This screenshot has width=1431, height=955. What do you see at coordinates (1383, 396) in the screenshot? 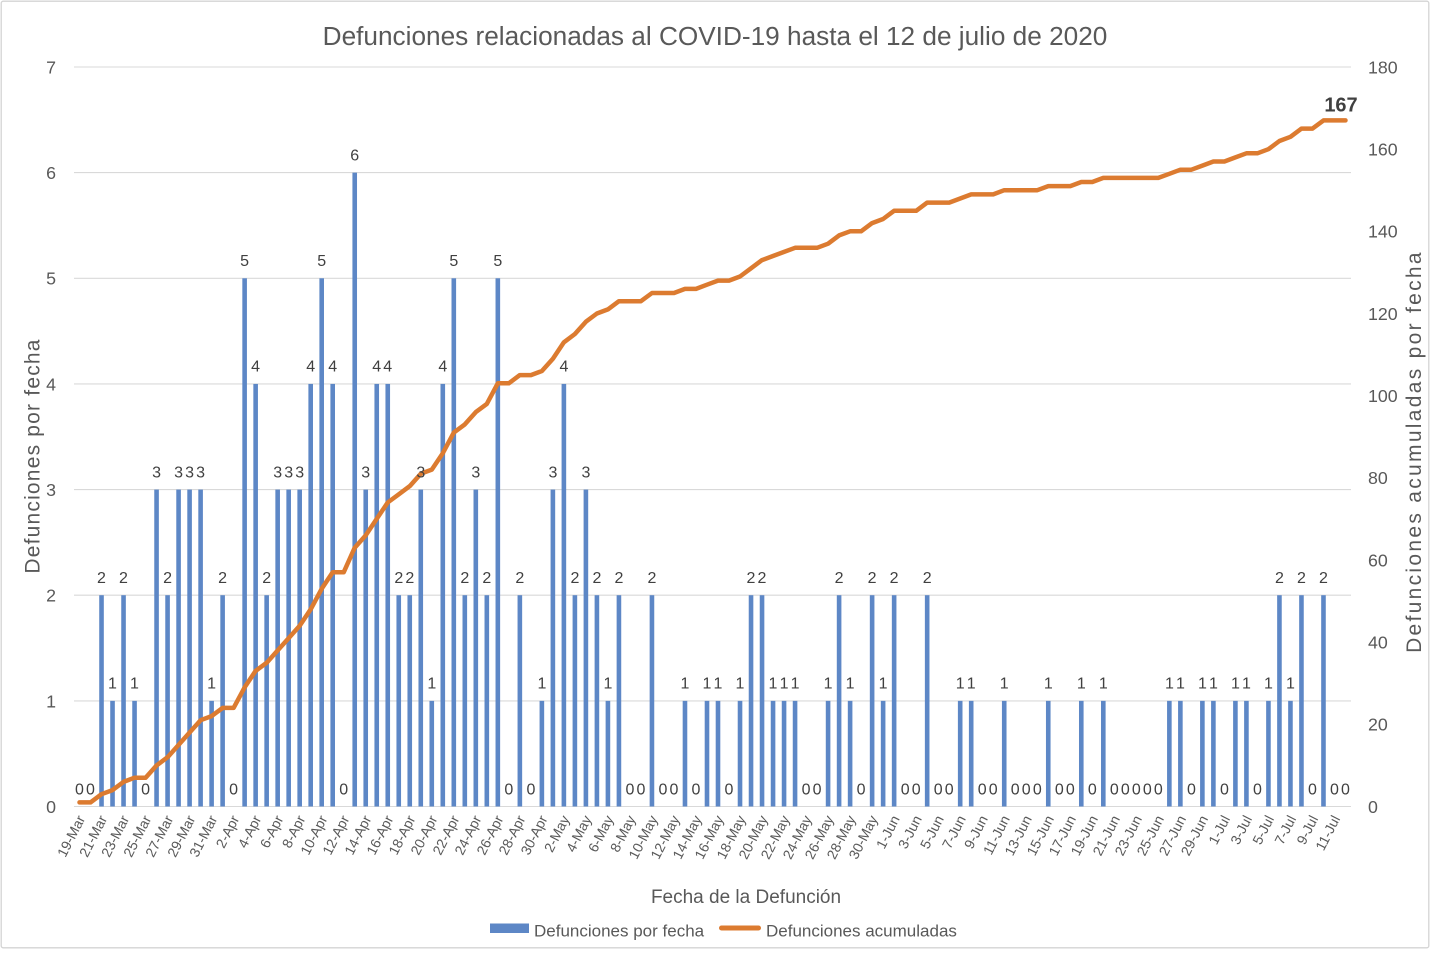
I see `svg-text: 100` at bounding box center [1383, 396].